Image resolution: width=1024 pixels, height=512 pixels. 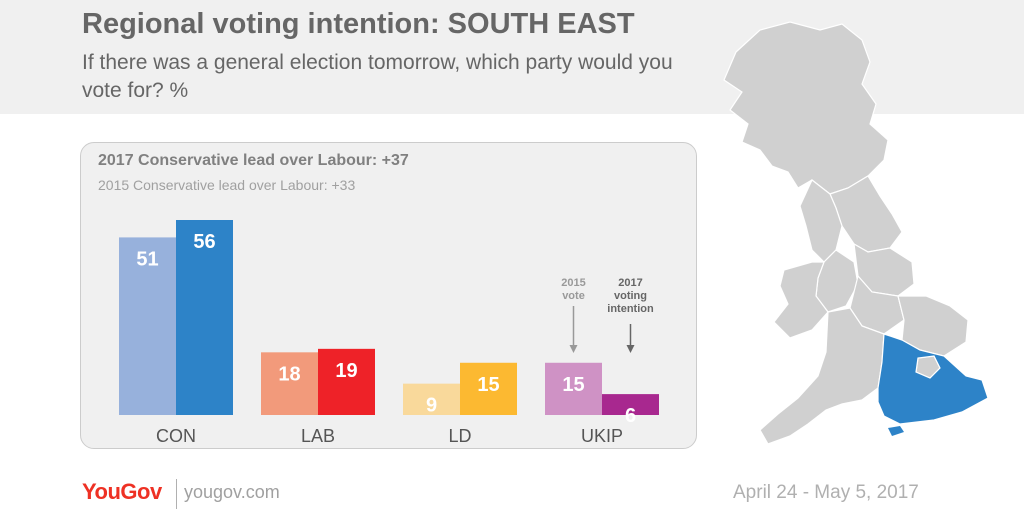 What do you see at coordinates (431, 406) in the screenshot?
I see `value-label-ld-2015: 9` at bounding box center [431, 406].